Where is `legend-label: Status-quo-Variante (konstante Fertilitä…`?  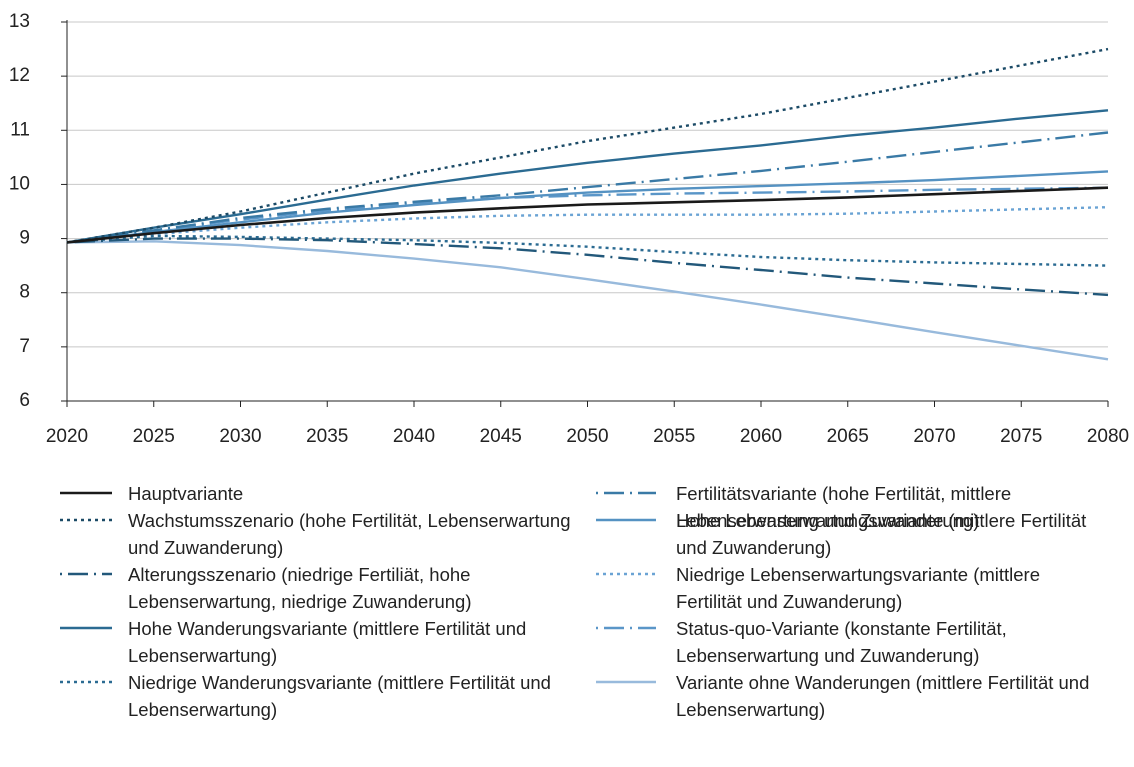
legend-label: Status-quo-Variante (konstante Fertilitä… is located at coordinates (841, 642).